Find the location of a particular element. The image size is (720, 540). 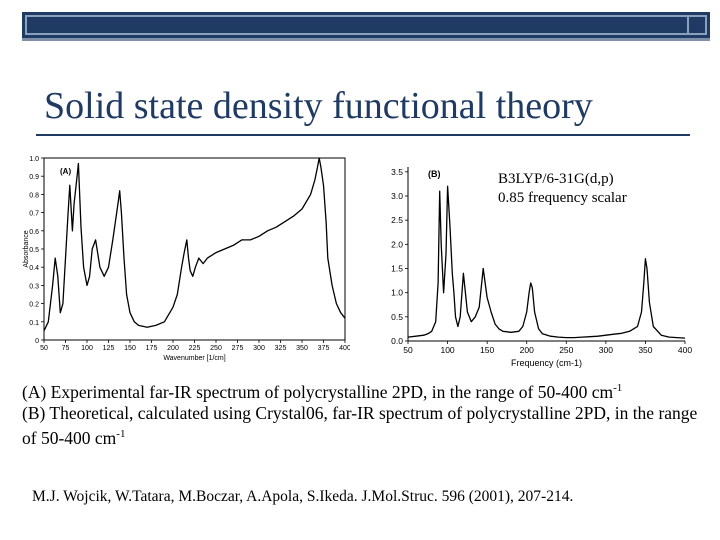

plot-frame is located at coordinates (194, 249).